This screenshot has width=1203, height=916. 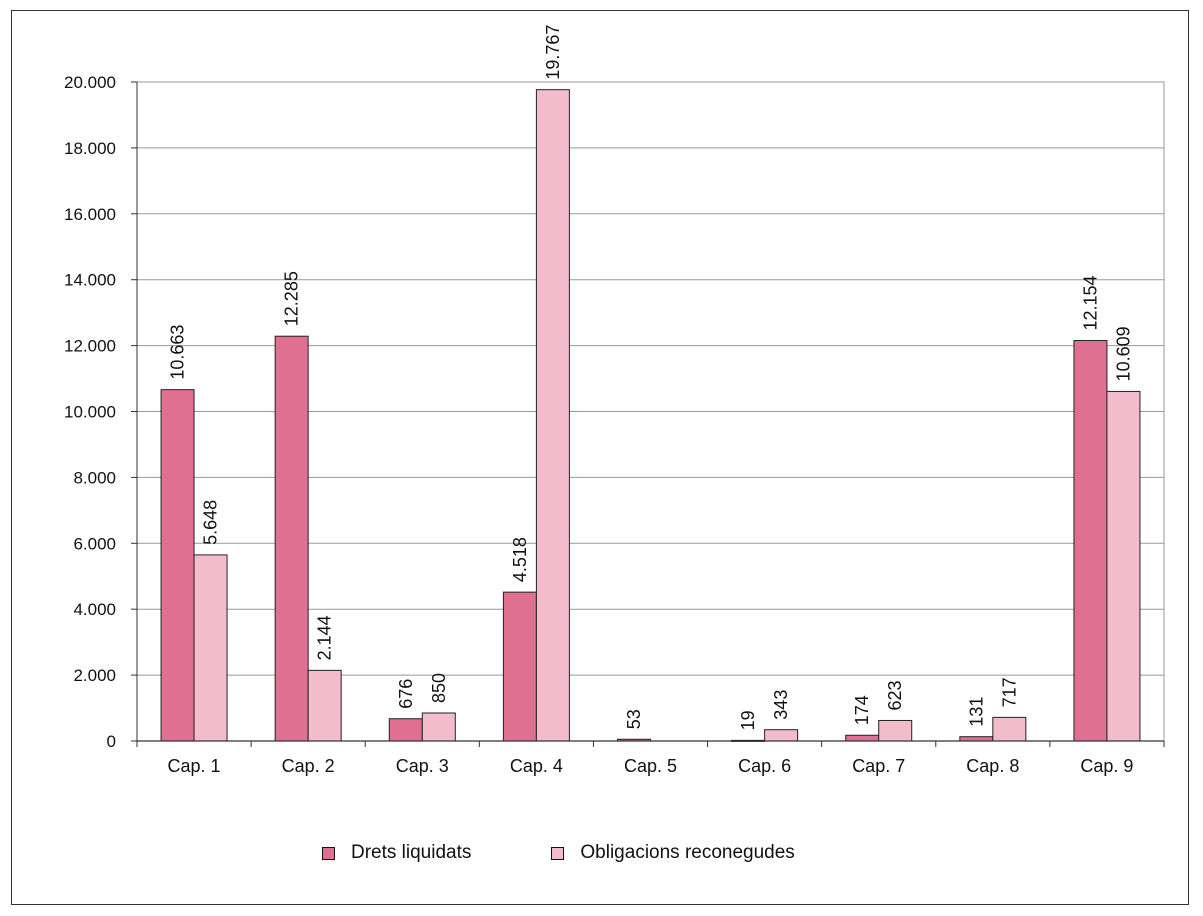 What do you see at coordinates (650, 766) in the screenshot?
I see `x-tick-label: Cap. 5` at bounding box center [650, 766].